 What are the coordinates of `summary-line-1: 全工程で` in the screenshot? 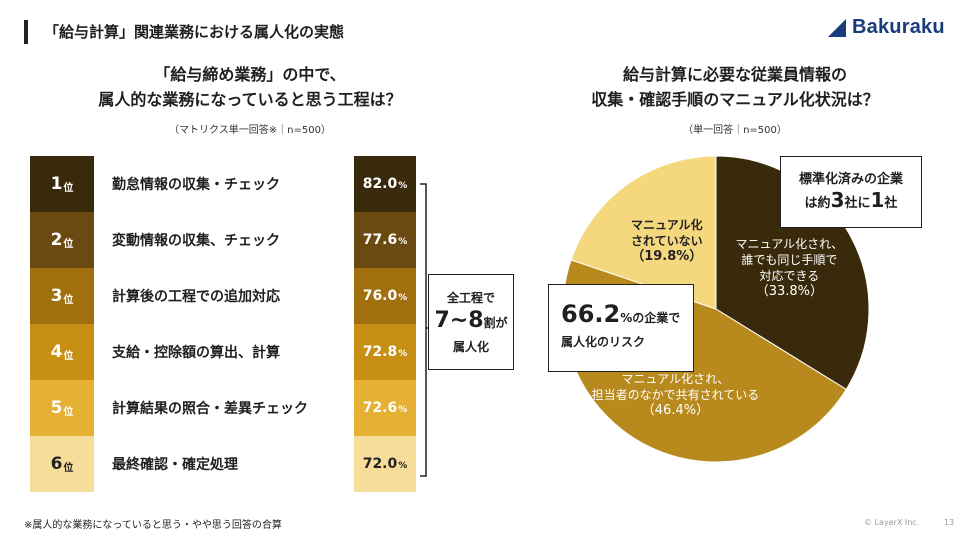 It's located at (470, 298).